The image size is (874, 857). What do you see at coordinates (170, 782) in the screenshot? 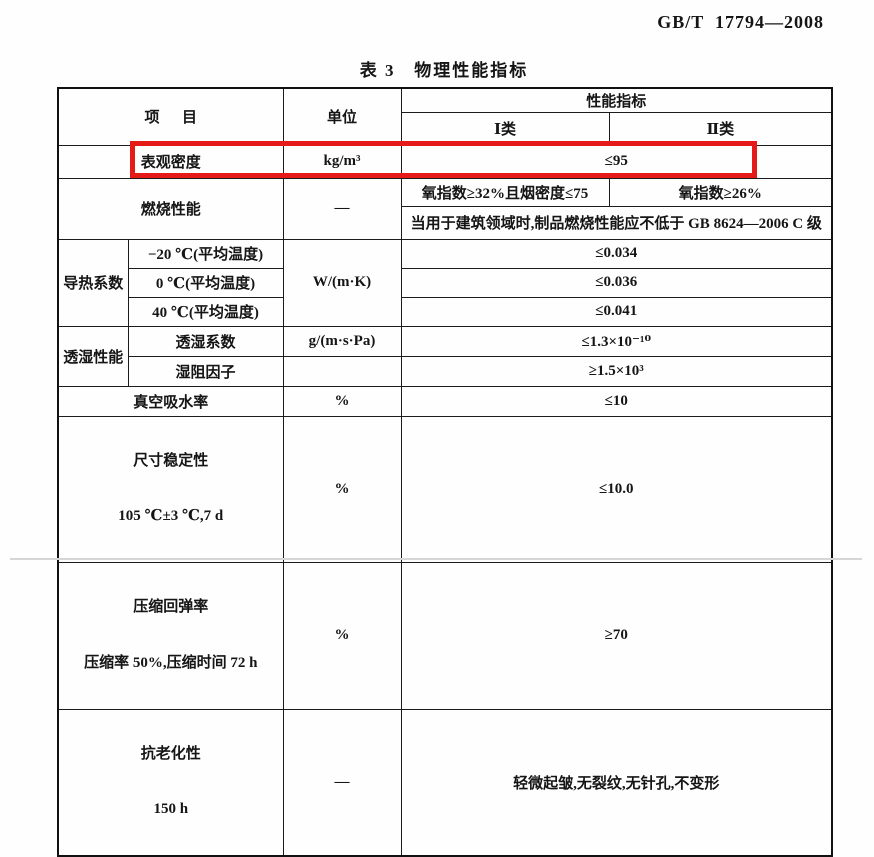
I see `cell-aging-item: 抗老化性 150 h` at bounding box center [170, 782].